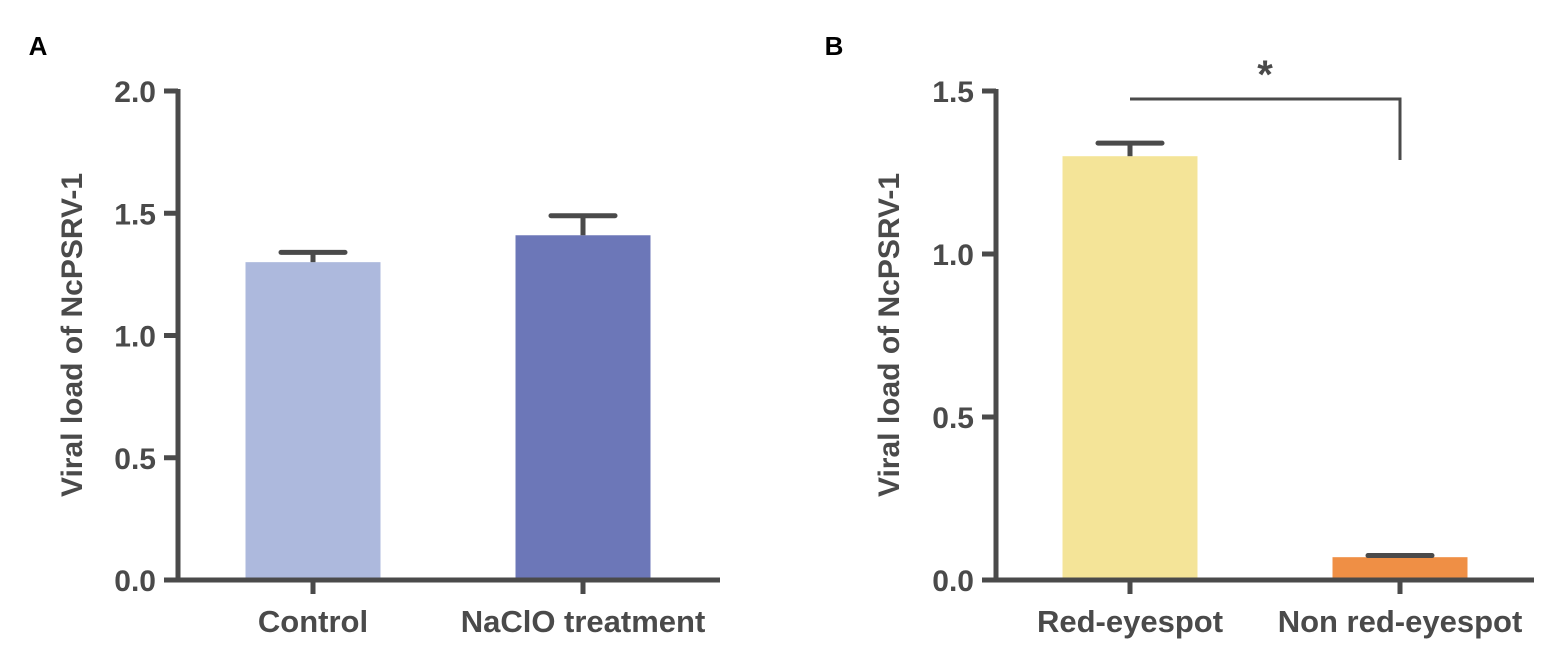 The width and height of the screenshot is (1562, 662). What do you see at coordinates (1400, 621) in the screenshot?
I see `x-tick-label: Non red-eyespot` at bounding box center [1400, 621].